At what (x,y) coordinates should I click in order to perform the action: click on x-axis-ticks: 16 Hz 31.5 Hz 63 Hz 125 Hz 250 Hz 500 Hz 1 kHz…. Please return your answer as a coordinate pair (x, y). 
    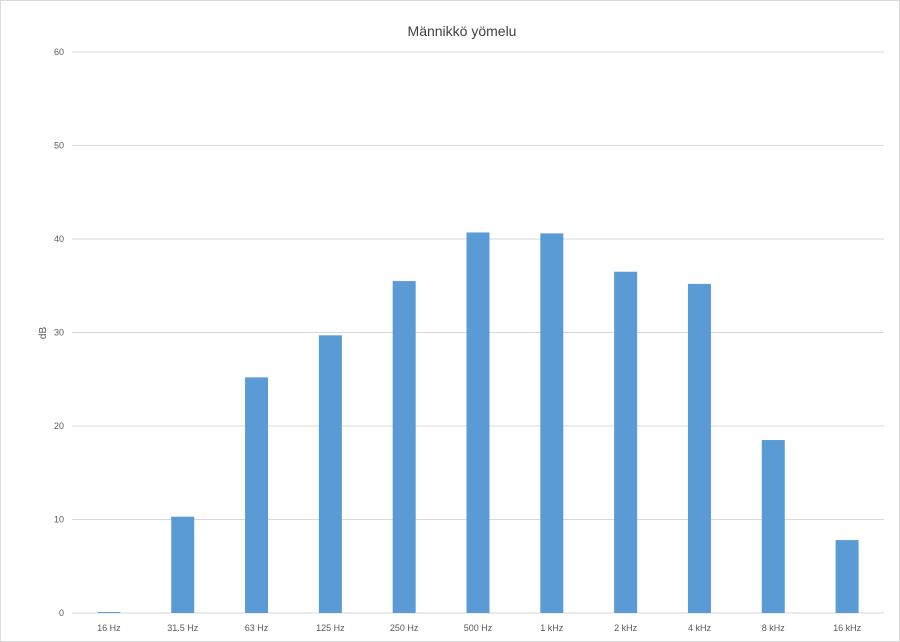
    Looking at the image, I should click on (479, 628).